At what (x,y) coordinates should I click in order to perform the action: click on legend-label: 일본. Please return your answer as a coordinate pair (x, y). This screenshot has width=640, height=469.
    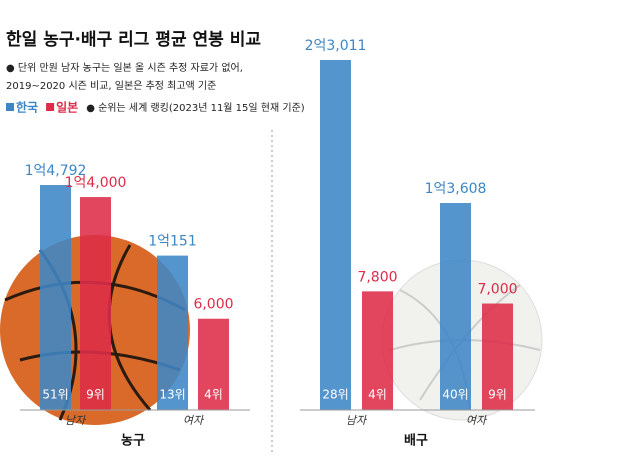
    Looking at the image, I should click on (67, 108).